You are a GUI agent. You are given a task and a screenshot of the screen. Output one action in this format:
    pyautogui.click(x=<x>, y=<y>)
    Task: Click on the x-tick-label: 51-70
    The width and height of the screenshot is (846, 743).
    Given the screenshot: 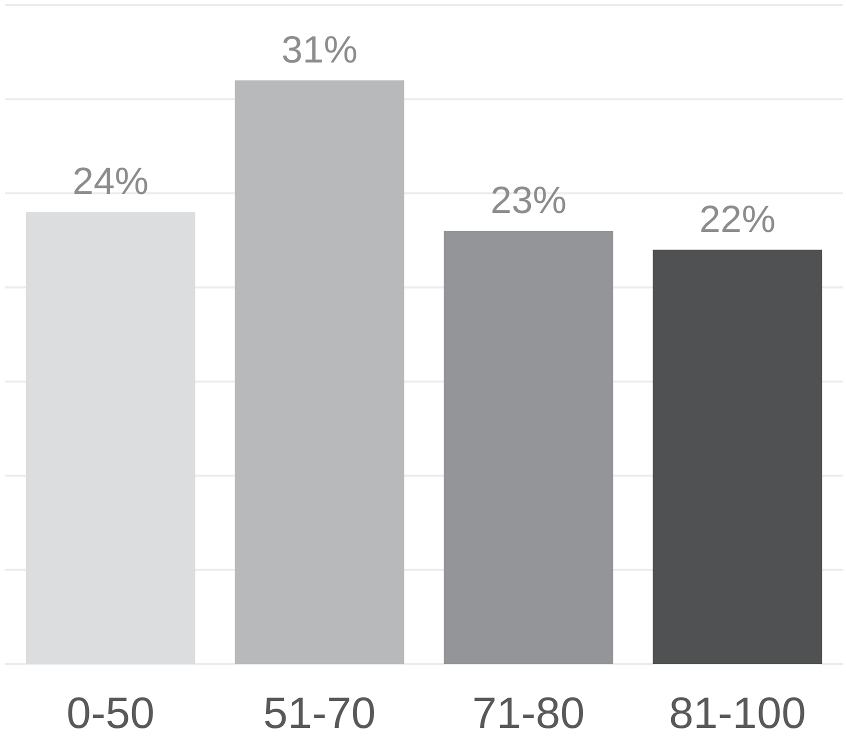 What is the action you would take?
    pyautogui.click(x=319, y=713)
    